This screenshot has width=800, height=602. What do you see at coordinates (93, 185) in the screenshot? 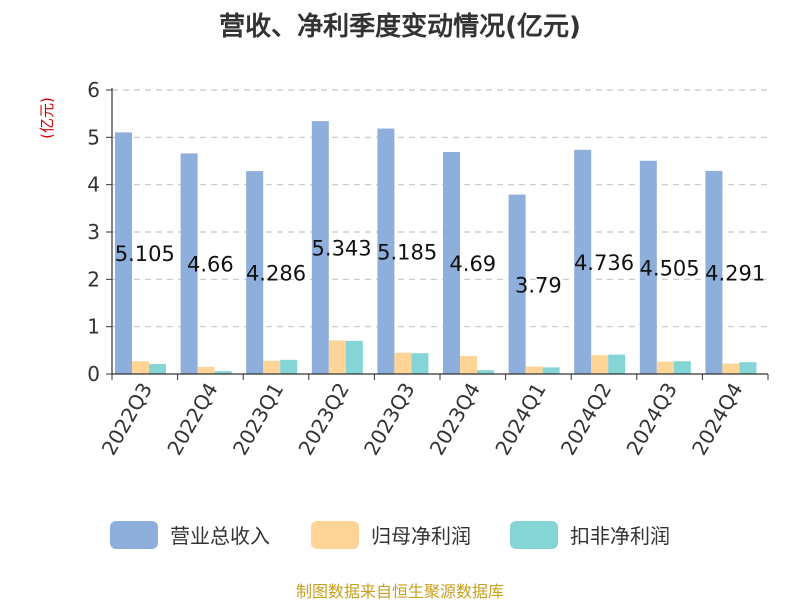
I see `y-tick-label: 4` at bounding box center [93, 185].